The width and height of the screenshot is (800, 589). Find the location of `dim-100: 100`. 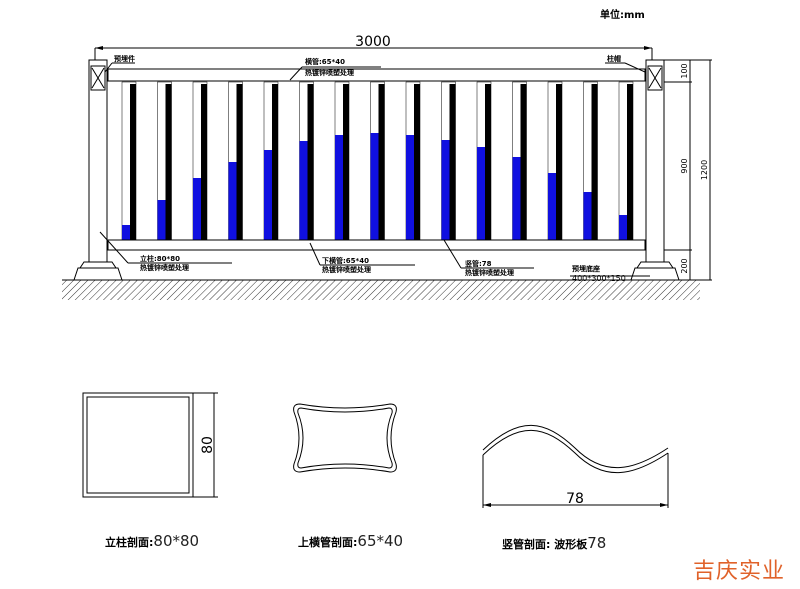

dim-100: 100 is located at coordinates (684, 70).